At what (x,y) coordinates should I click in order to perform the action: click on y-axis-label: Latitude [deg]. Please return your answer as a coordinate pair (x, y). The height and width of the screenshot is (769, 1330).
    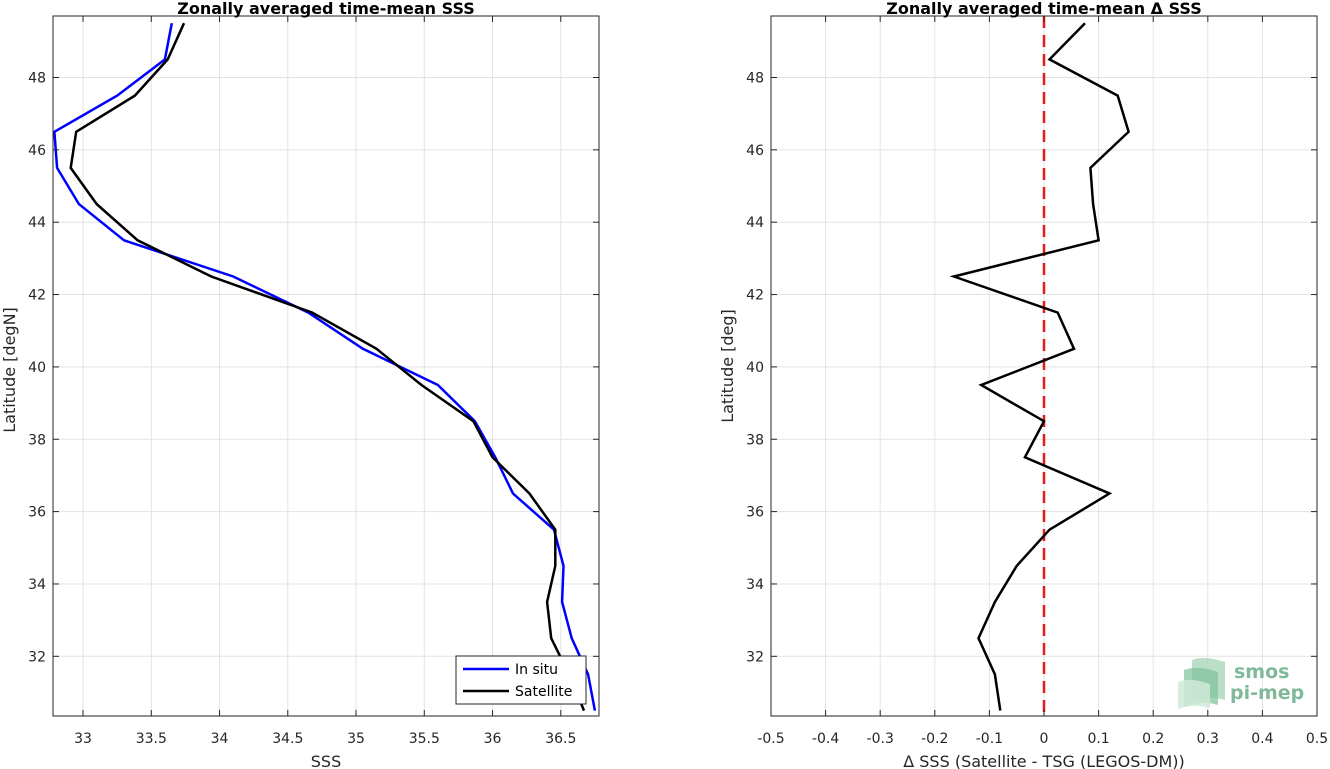
    Looking at the image, I should click on (727, 366).